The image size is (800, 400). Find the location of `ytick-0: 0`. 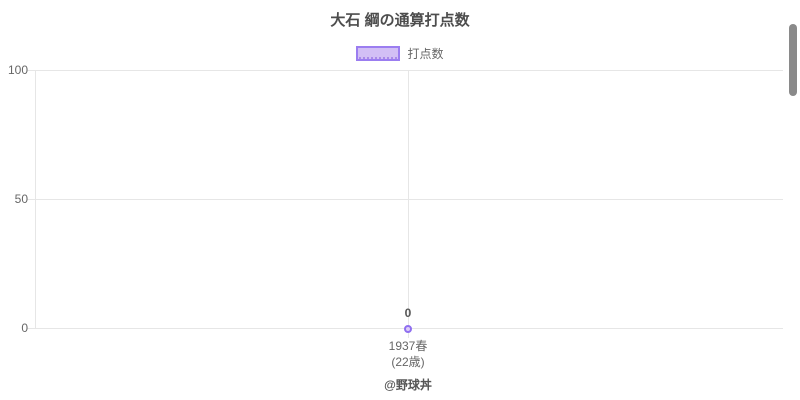

ytick-0: 0 is located at coordinates (24, 328).